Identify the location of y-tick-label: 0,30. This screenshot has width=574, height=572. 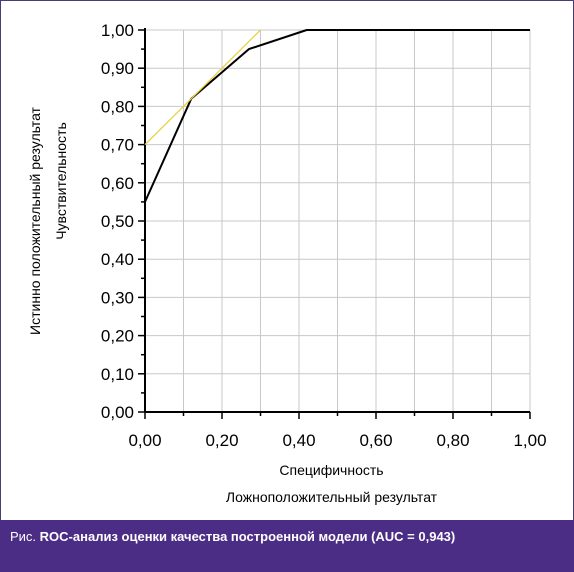
(117, 297).